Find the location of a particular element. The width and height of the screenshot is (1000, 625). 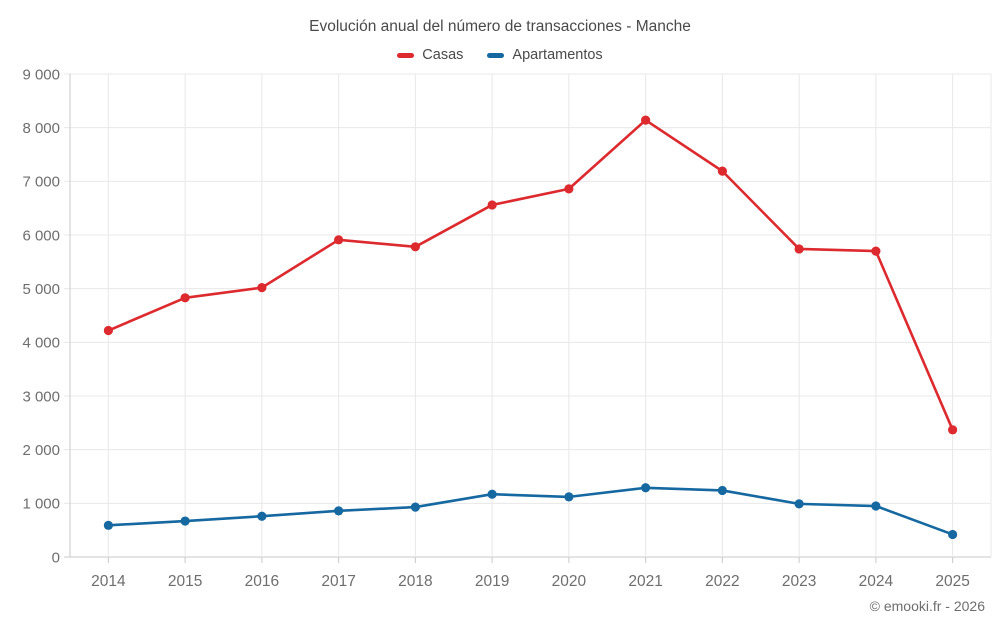

data-point-apartamentos-2014 is located at coordinates (108, 525).